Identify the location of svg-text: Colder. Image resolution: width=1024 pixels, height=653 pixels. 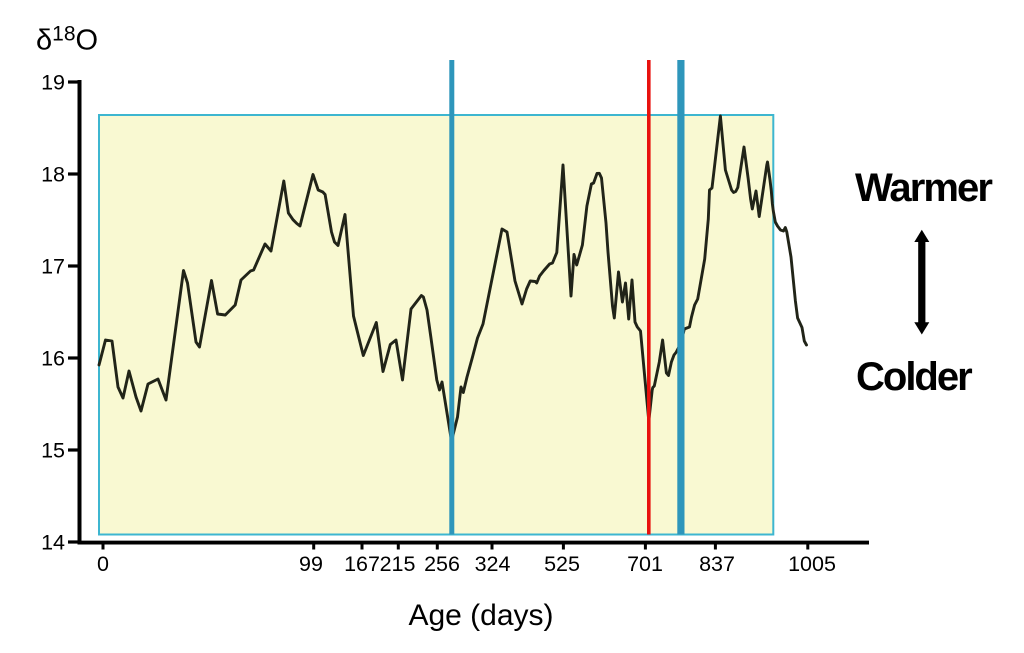
(914, 377).